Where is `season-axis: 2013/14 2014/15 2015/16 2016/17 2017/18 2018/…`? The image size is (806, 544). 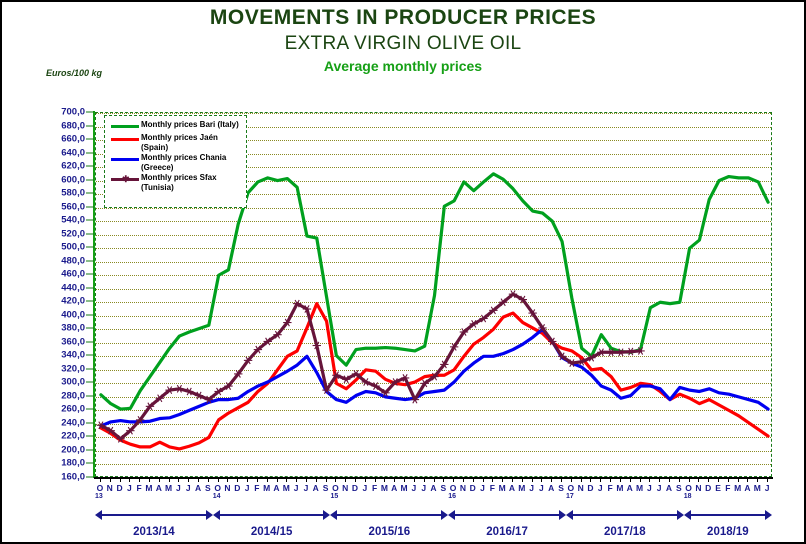 season-axis: 2013/14 2014/15 2015/16 2016/17 2017/18 2018/… is located at coordinates (433, 522).